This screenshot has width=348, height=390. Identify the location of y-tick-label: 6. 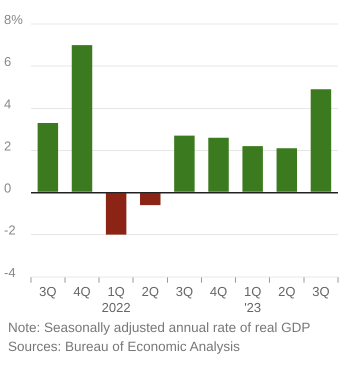
(8, 62).